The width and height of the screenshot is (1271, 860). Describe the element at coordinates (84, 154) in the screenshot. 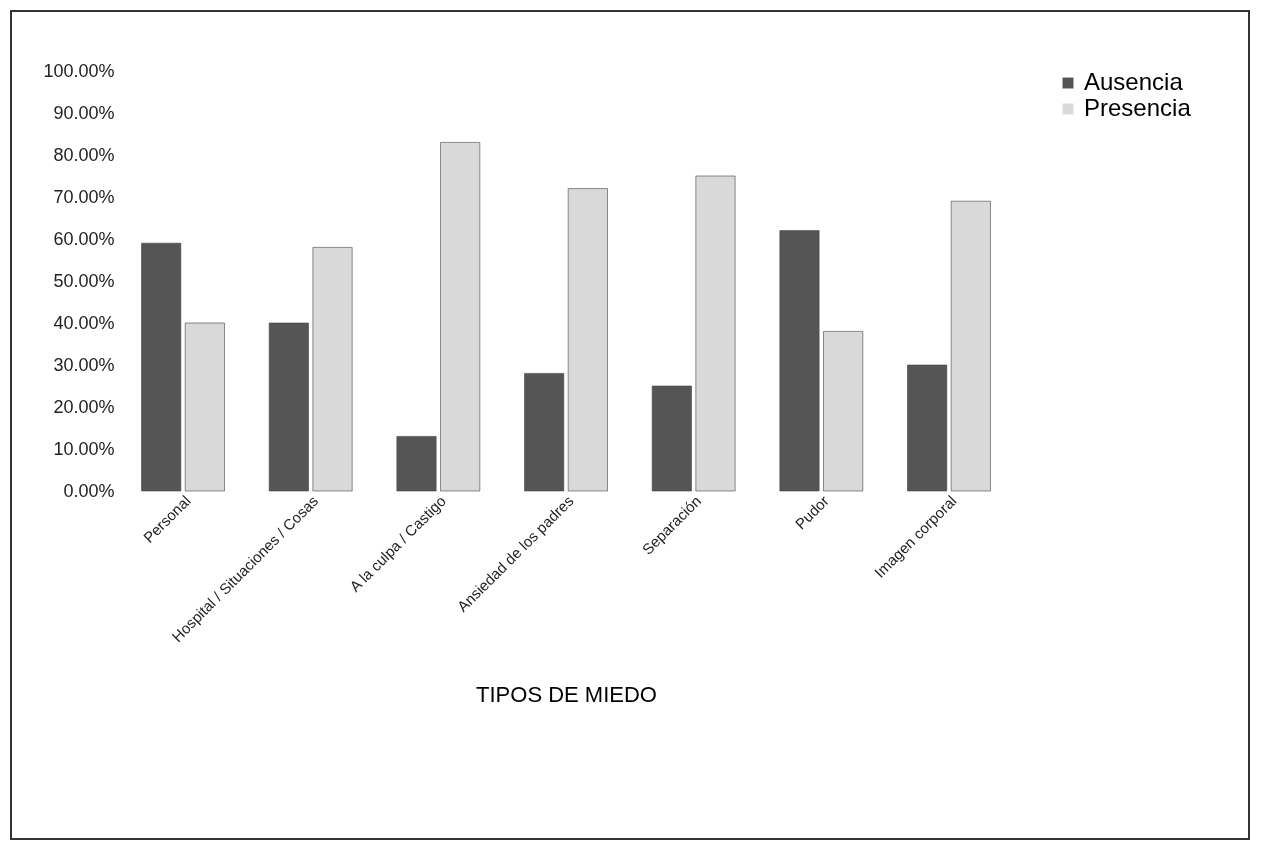

I see `y-tick-label: 80.00%` at that location.